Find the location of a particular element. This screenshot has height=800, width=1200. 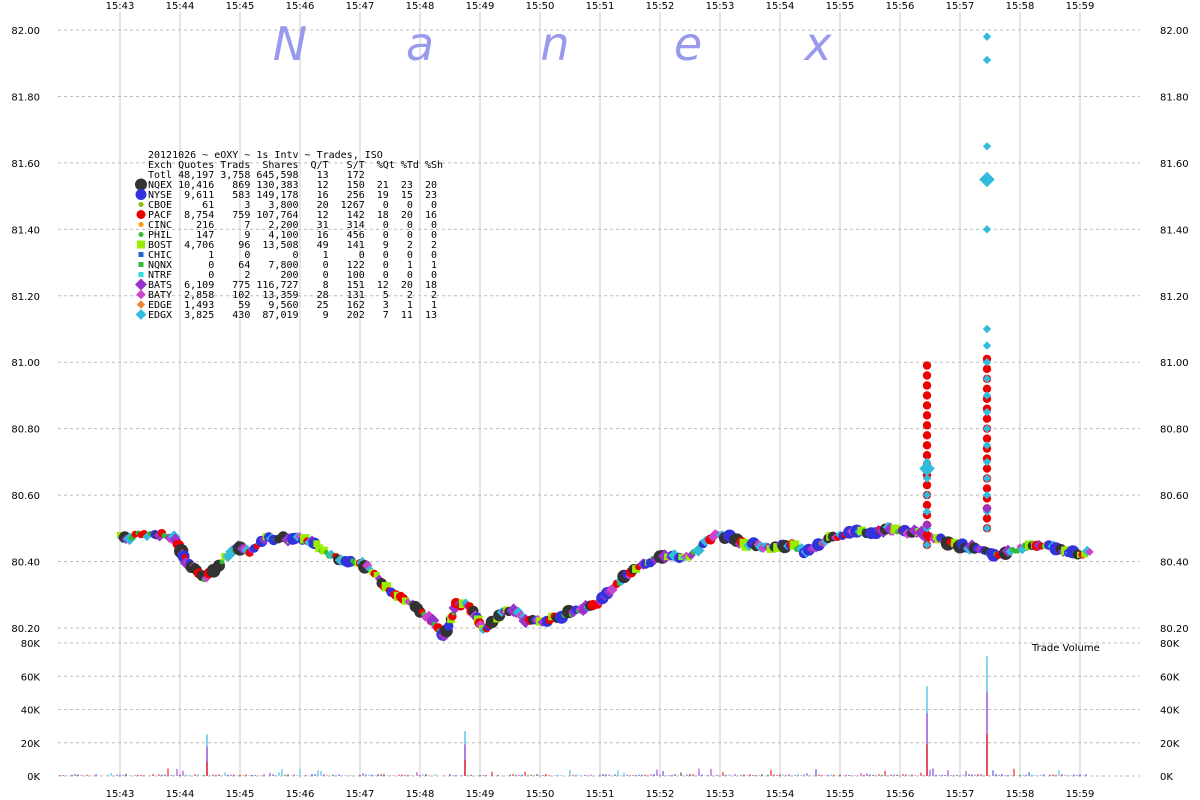

legend-row: EDGE 1,493 59 9,560 25 162 3 1 1 is located at coordinates (292, 305).